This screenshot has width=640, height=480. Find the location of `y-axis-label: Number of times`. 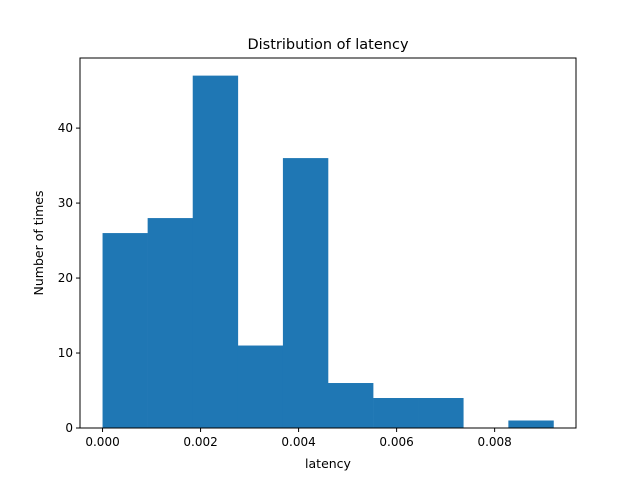

y-axis-label: Number of times is located at coordinates (38, 243).